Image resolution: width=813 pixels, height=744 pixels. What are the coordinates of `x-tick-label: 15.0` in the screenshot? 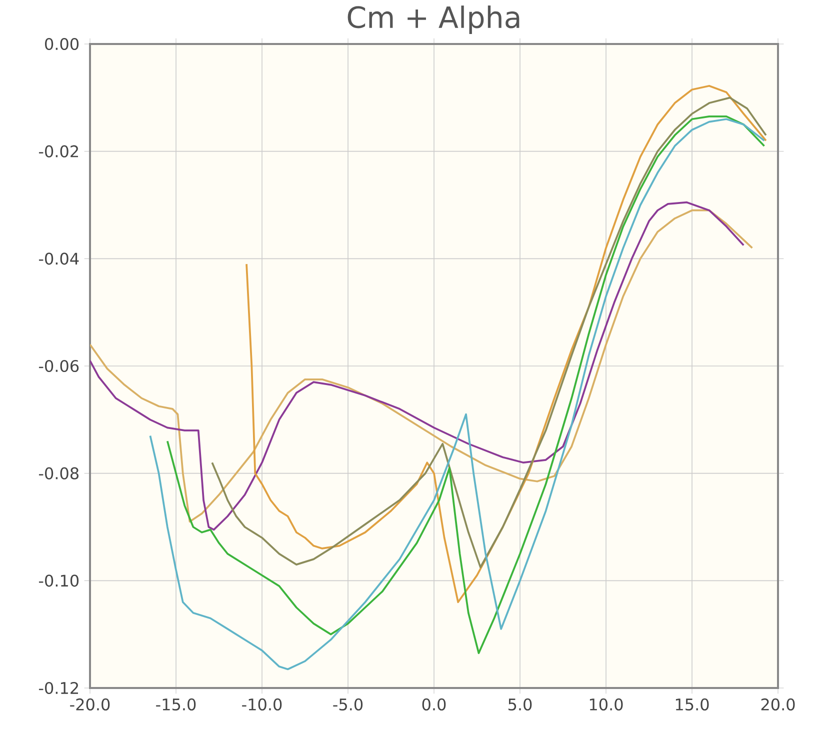 It's located at (692, 704).